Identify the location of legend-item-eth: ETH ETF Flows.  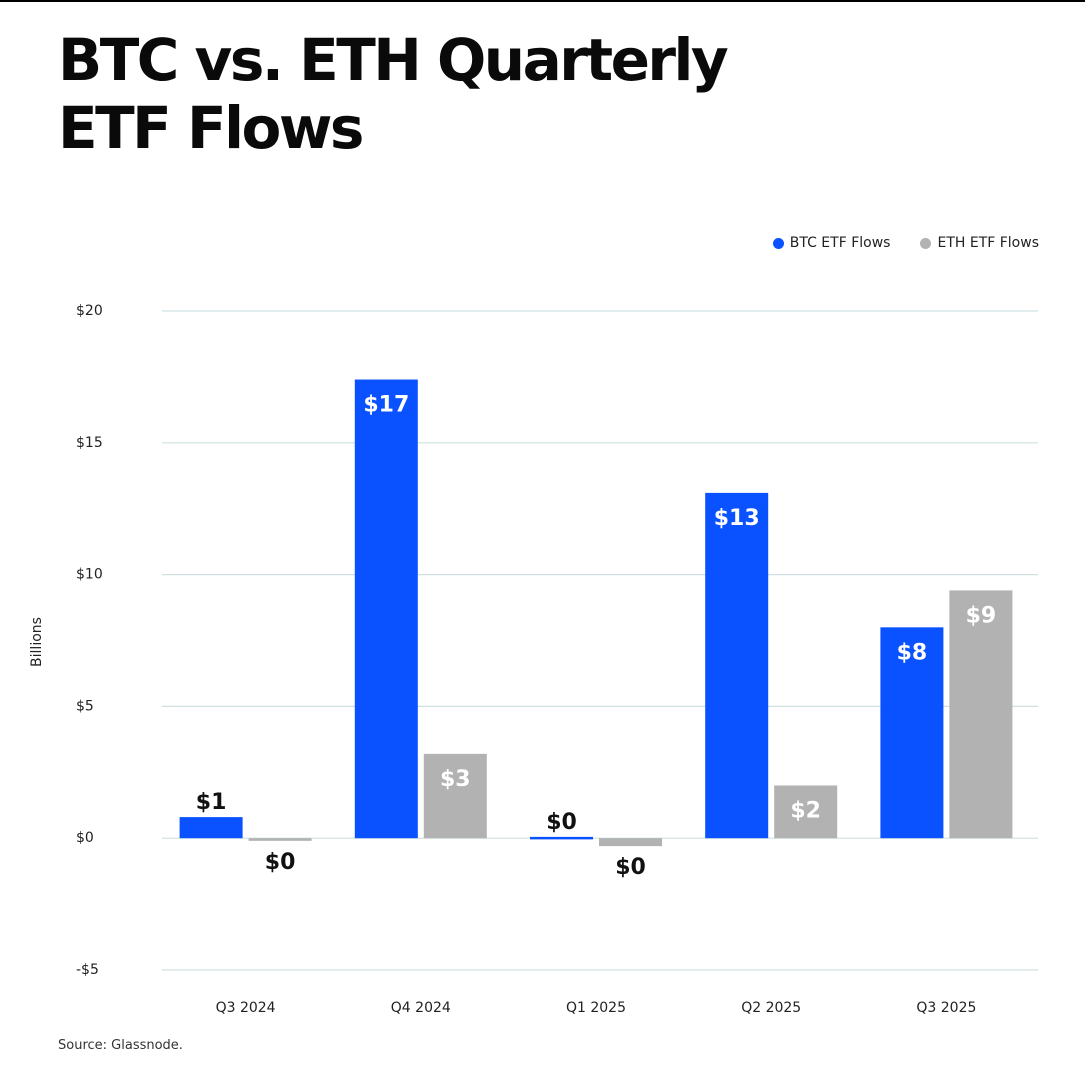
(979, 243).